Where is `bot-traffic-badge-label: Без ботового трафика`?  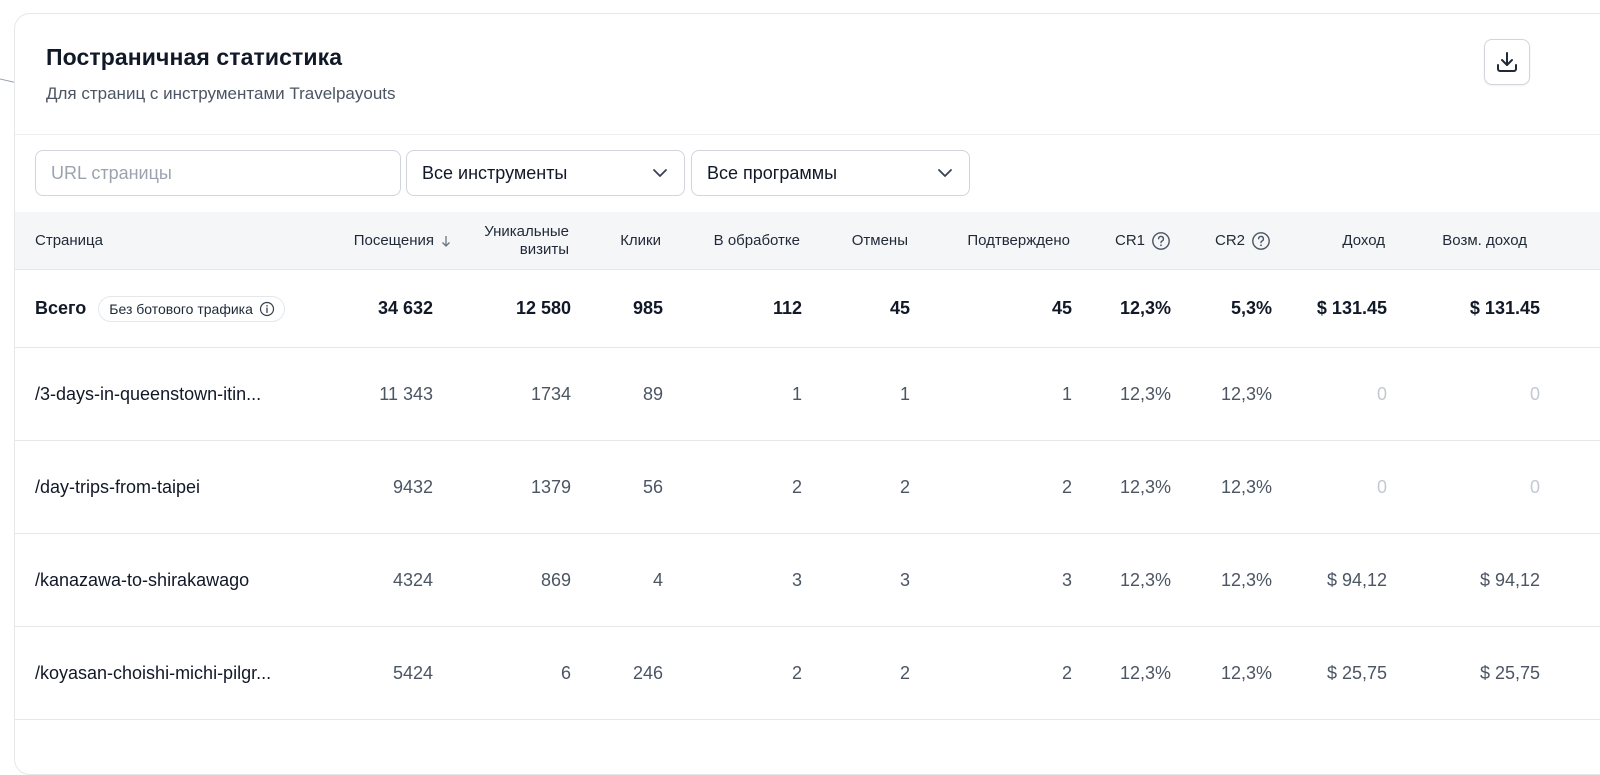 bot-traffic-badge-label: Без ботового трафика is located at coordinates (181, 308).